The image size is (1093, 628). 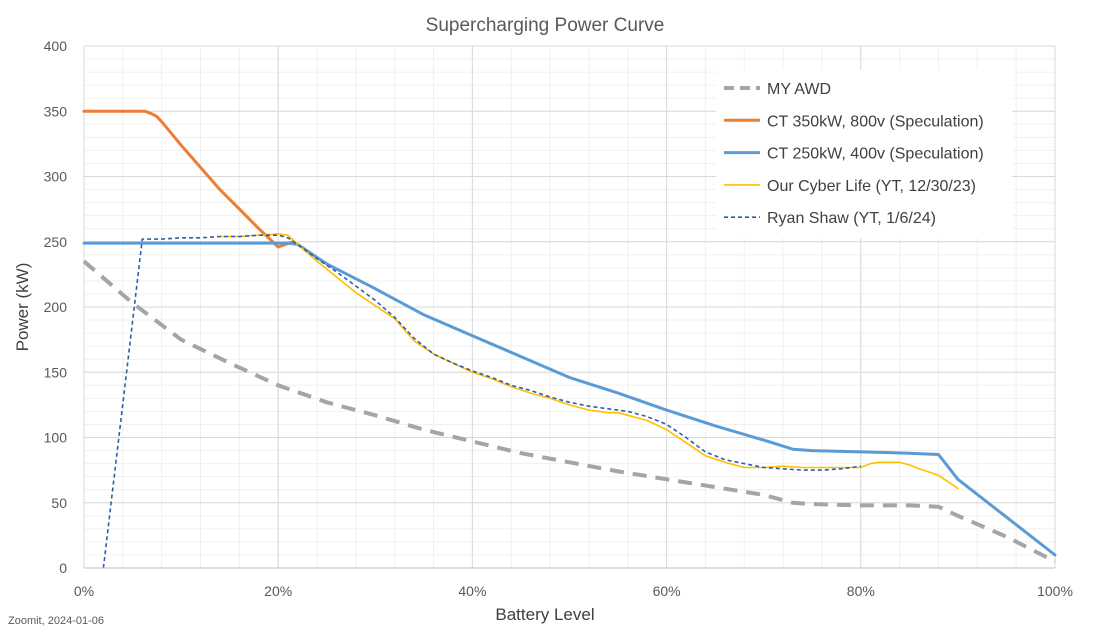 What do you see at coordinates (188, 179) in the screenshot?
I see `series-line-ct-350kw` at bounding box center [188, 179].